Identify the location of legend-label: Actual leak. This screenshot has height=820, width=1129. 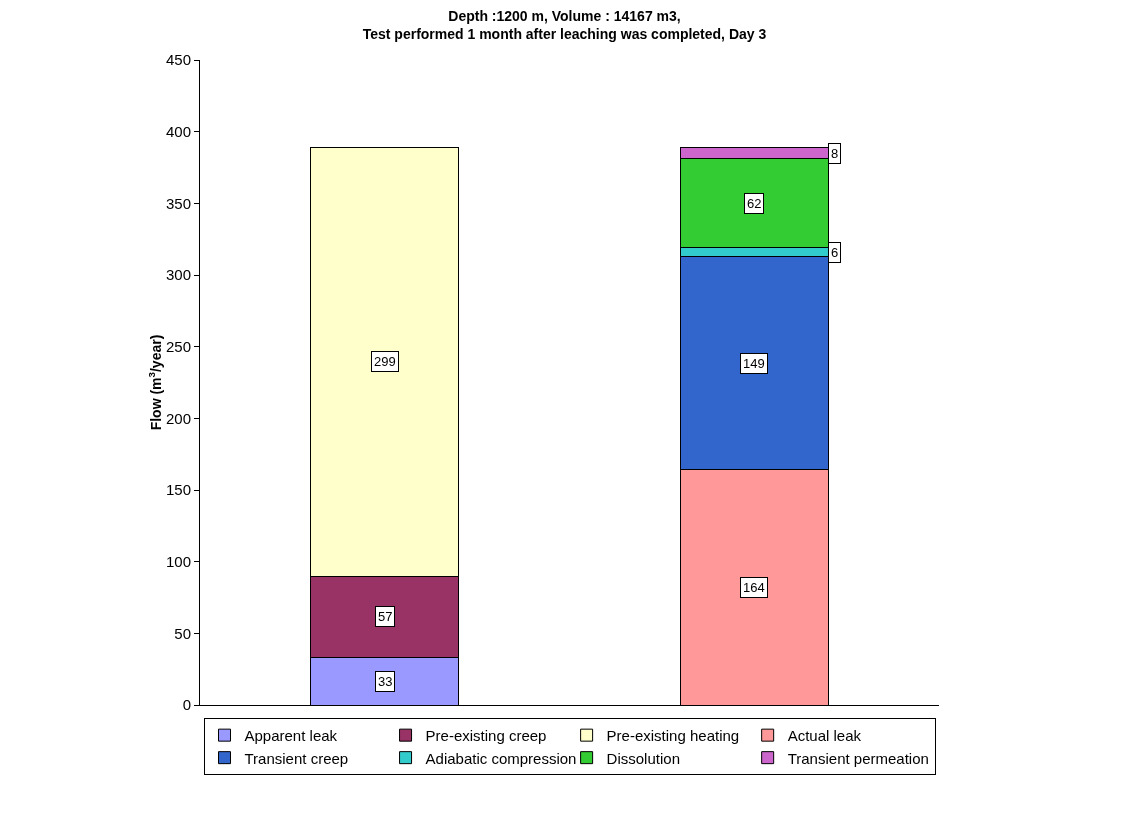
(824, 735).